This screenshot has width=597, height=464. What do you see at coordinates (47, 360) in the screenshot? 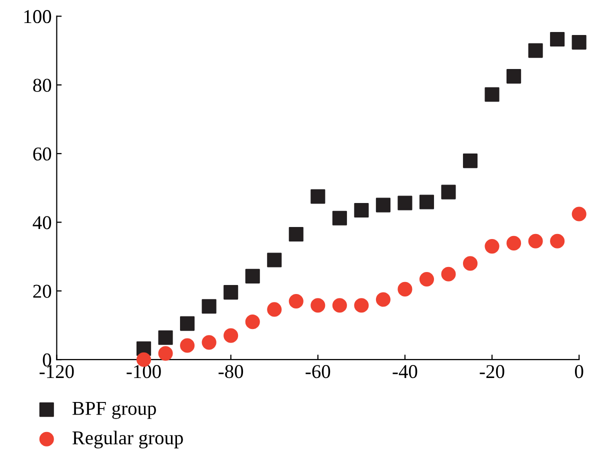
I see `y-tick-label: 0` at bounding box center [47, 360].